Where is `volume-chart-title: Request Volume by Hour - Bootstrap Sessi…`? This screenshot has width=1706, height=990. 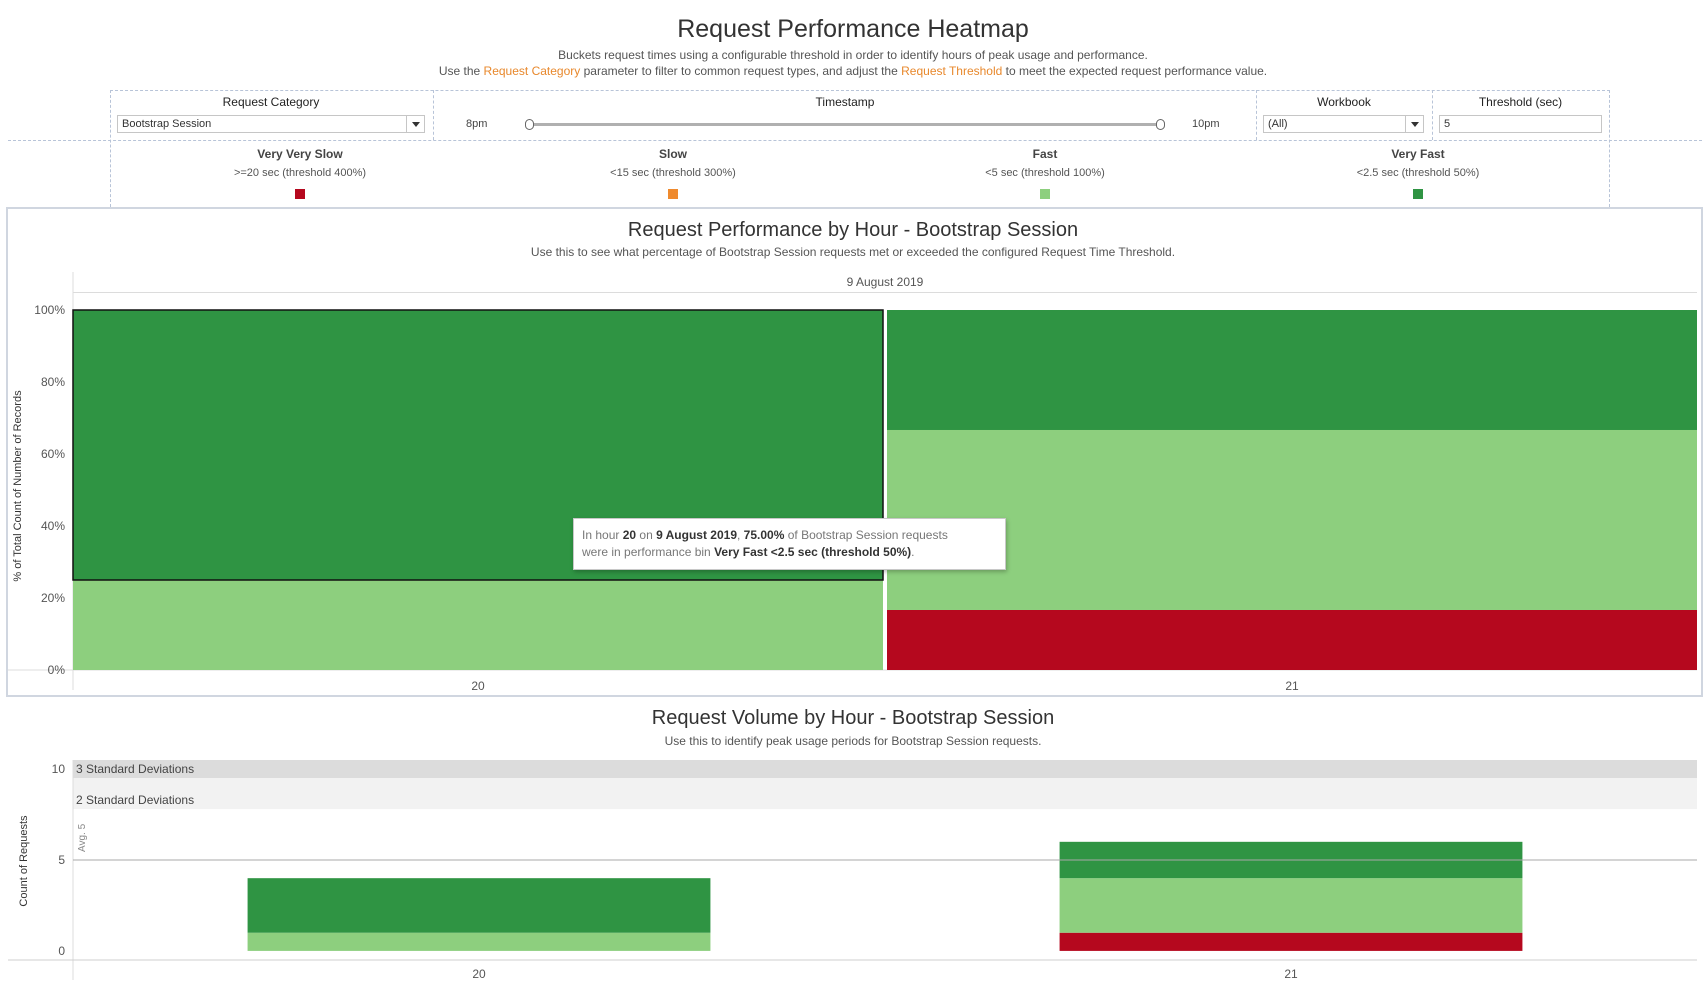
volume-chart-title: Request Volume by Hour - Bootstrap Sessi… is located at coordinates (853, 718).